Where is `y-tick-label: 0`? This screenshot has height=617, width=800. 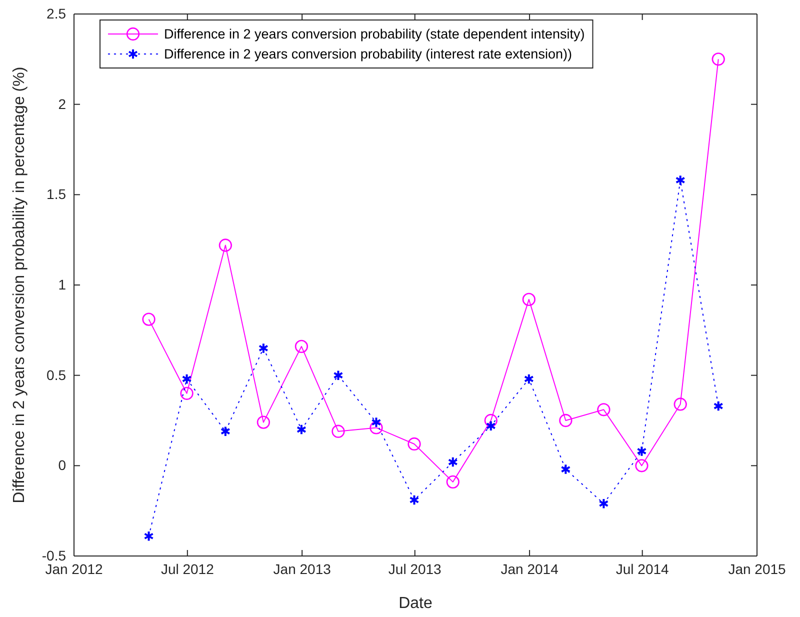 y-tick-label: 0 is located at coordinates (62, 465).